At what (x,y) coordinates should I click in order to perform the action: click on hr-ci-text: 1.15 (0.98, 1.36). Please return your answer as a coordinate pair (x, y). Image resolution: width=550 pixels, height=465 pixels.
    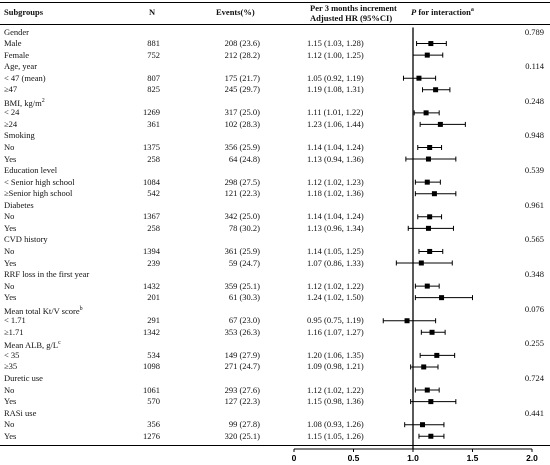
    Looking at the image, I should click on (356, 401).